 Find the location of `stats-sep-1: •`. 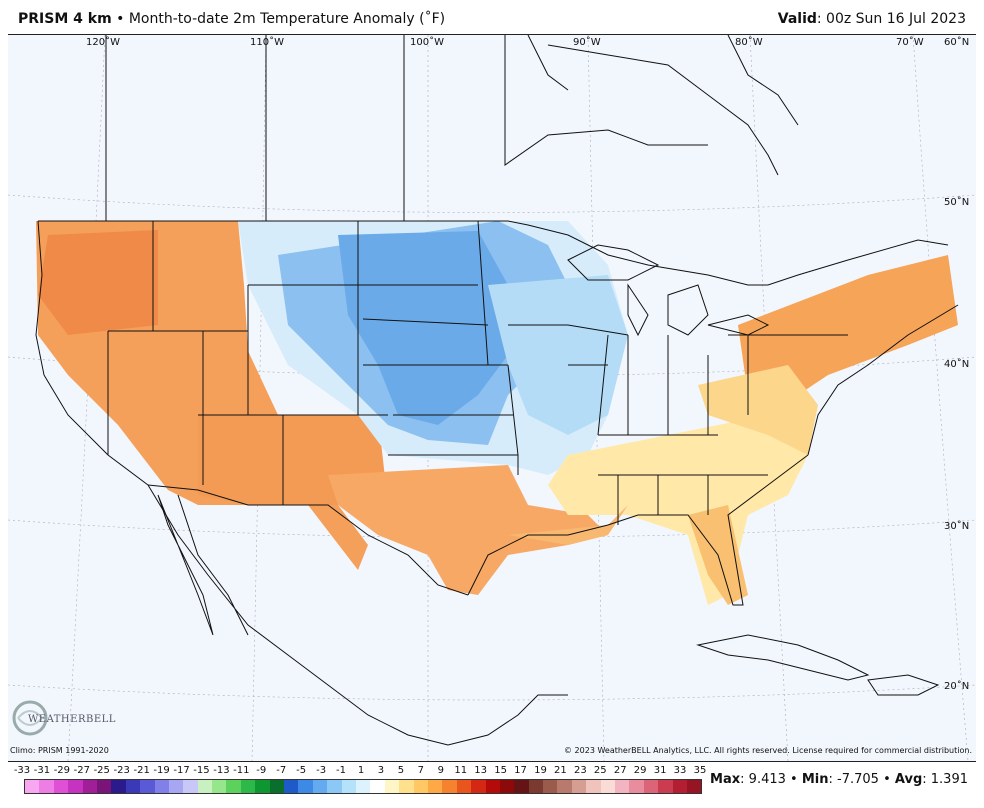

stats-sep-1: • is located at coordinates (794, 779).